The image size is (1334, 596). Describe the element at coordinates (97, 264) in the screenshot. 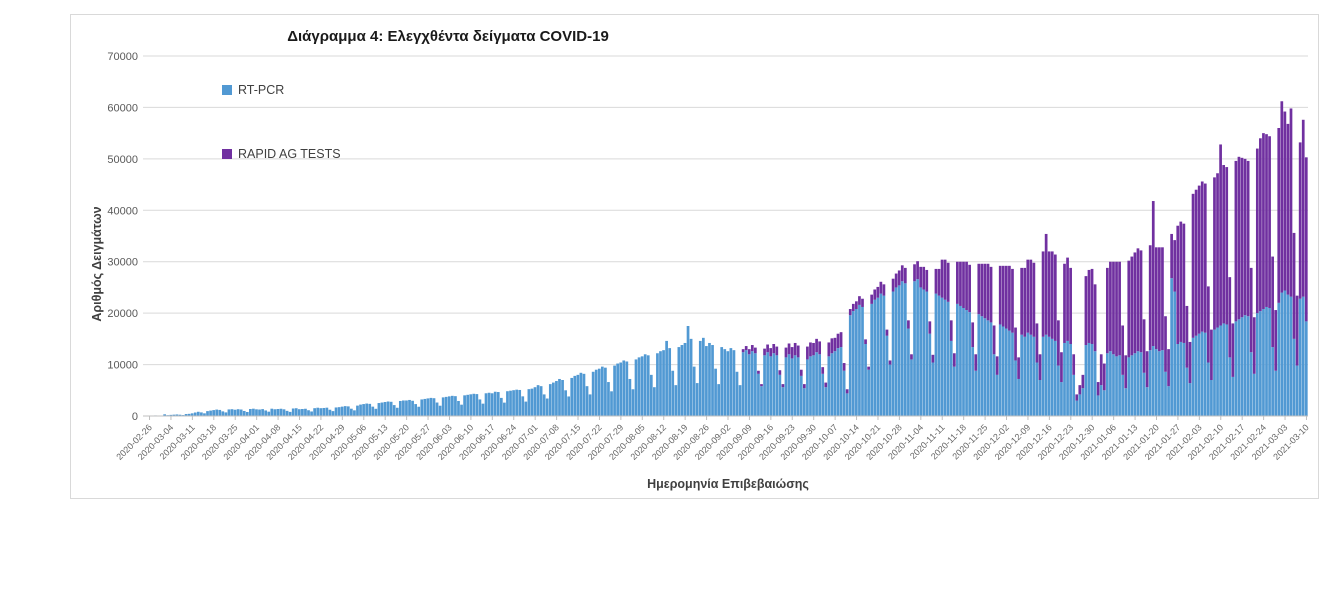

I see `y-axis-title: Αριθμός Δειγμάτων` at that location.